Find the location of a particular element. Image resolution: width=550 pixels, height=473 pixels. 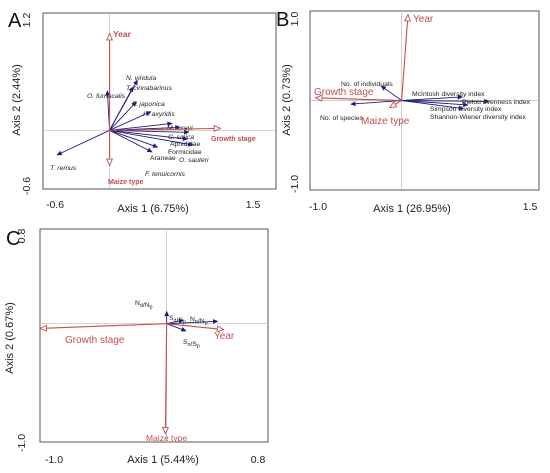

y-axis-title: Axis 2 (0.73%) is located at coordinates (287, 100).